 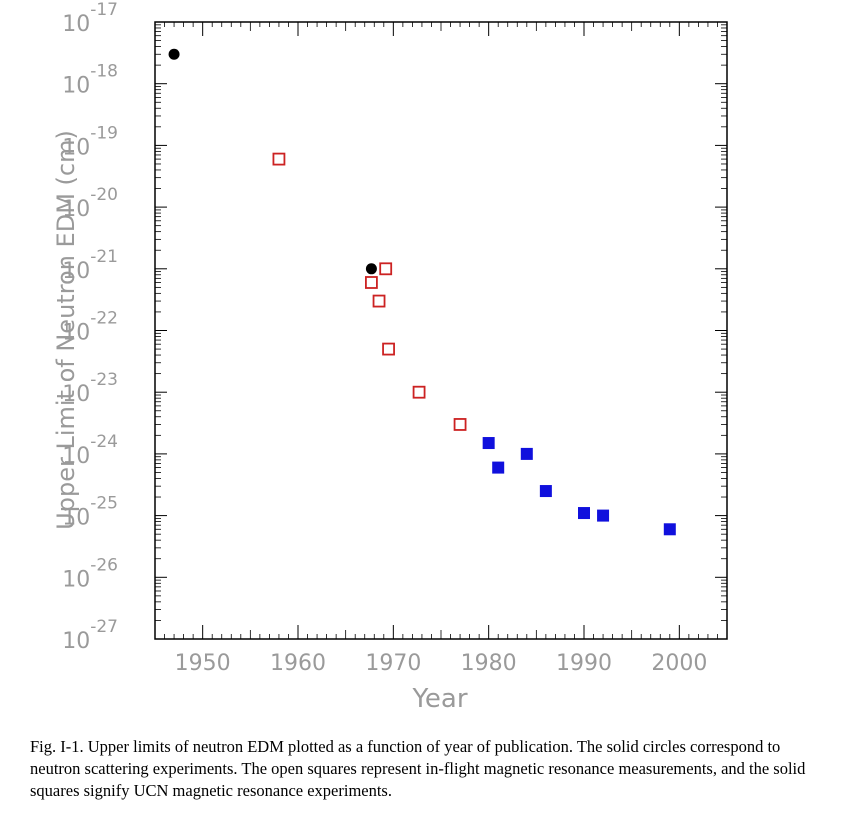 What do you see at coordinates (439, 699) in the screenshot?
I see `x-axis-title: Year` at bounding box center [439, 699].